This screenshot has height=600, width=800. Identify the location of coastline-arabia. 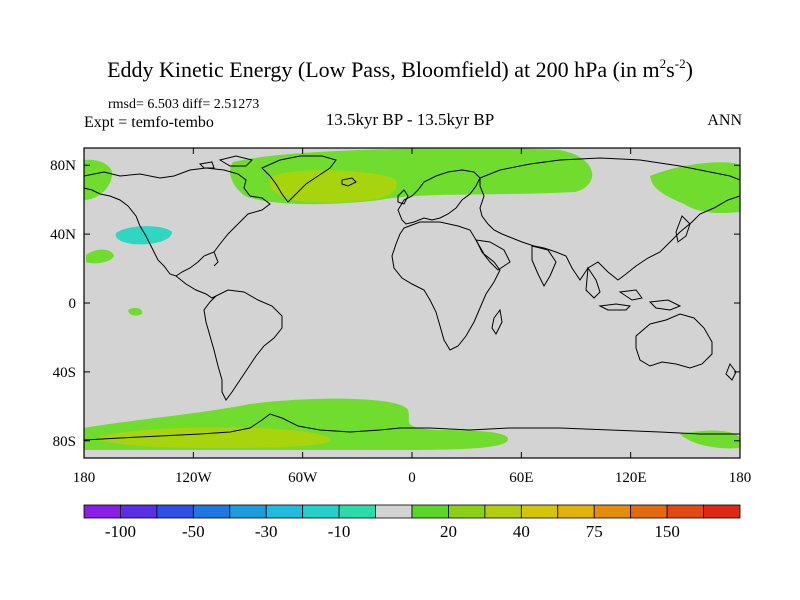
(493, 255).